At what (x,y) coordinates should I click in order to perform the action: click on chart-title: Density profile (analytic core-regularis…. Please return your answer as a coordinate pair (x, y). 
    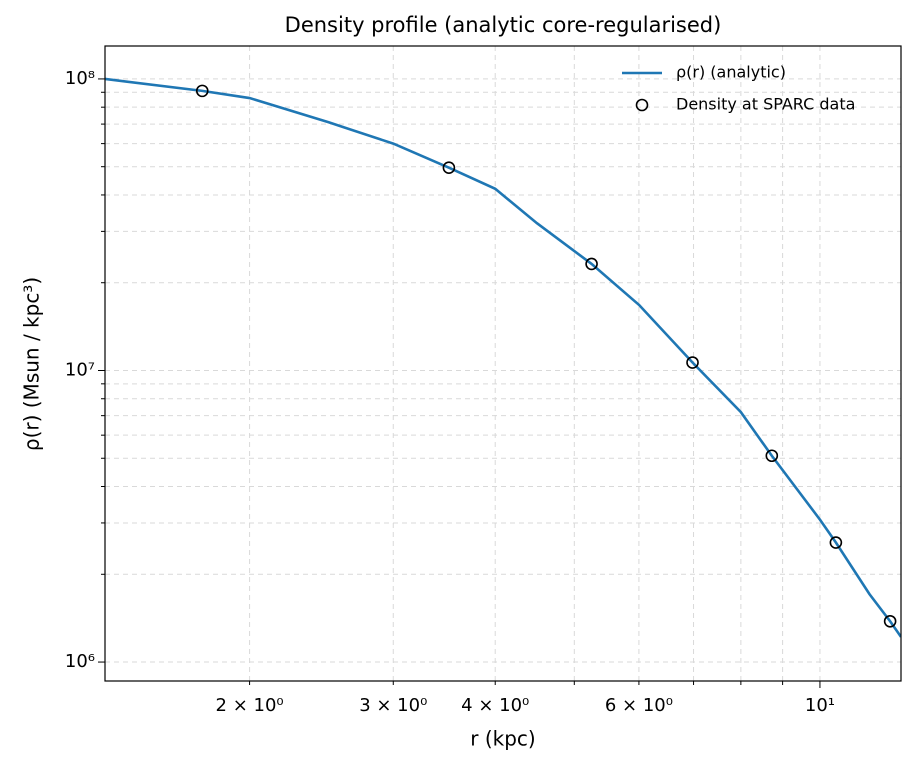
    Looking at the image, I should click on (503, 25).